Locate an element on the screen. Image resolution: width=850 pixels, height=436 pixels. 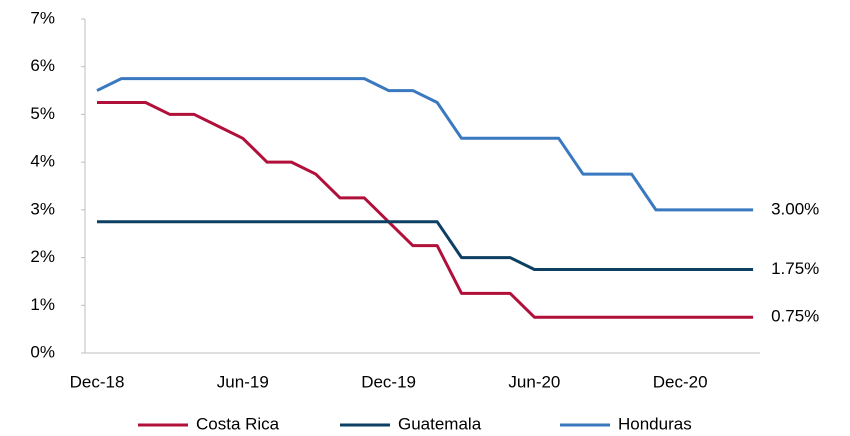
y-tick-label: 4% is located at coordinates (42, 161).